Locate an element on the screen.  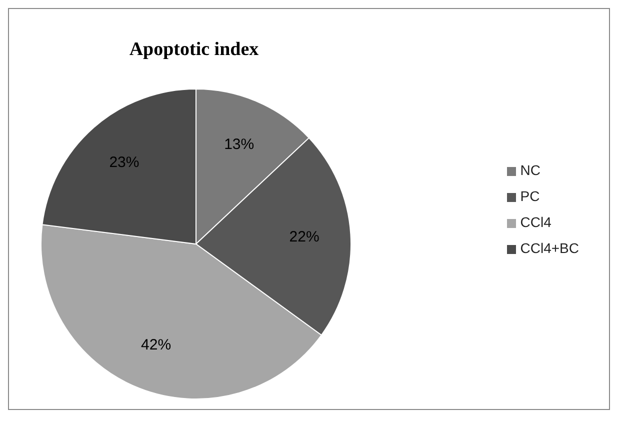
data-label: 42% is located at coordinates (156, 345).